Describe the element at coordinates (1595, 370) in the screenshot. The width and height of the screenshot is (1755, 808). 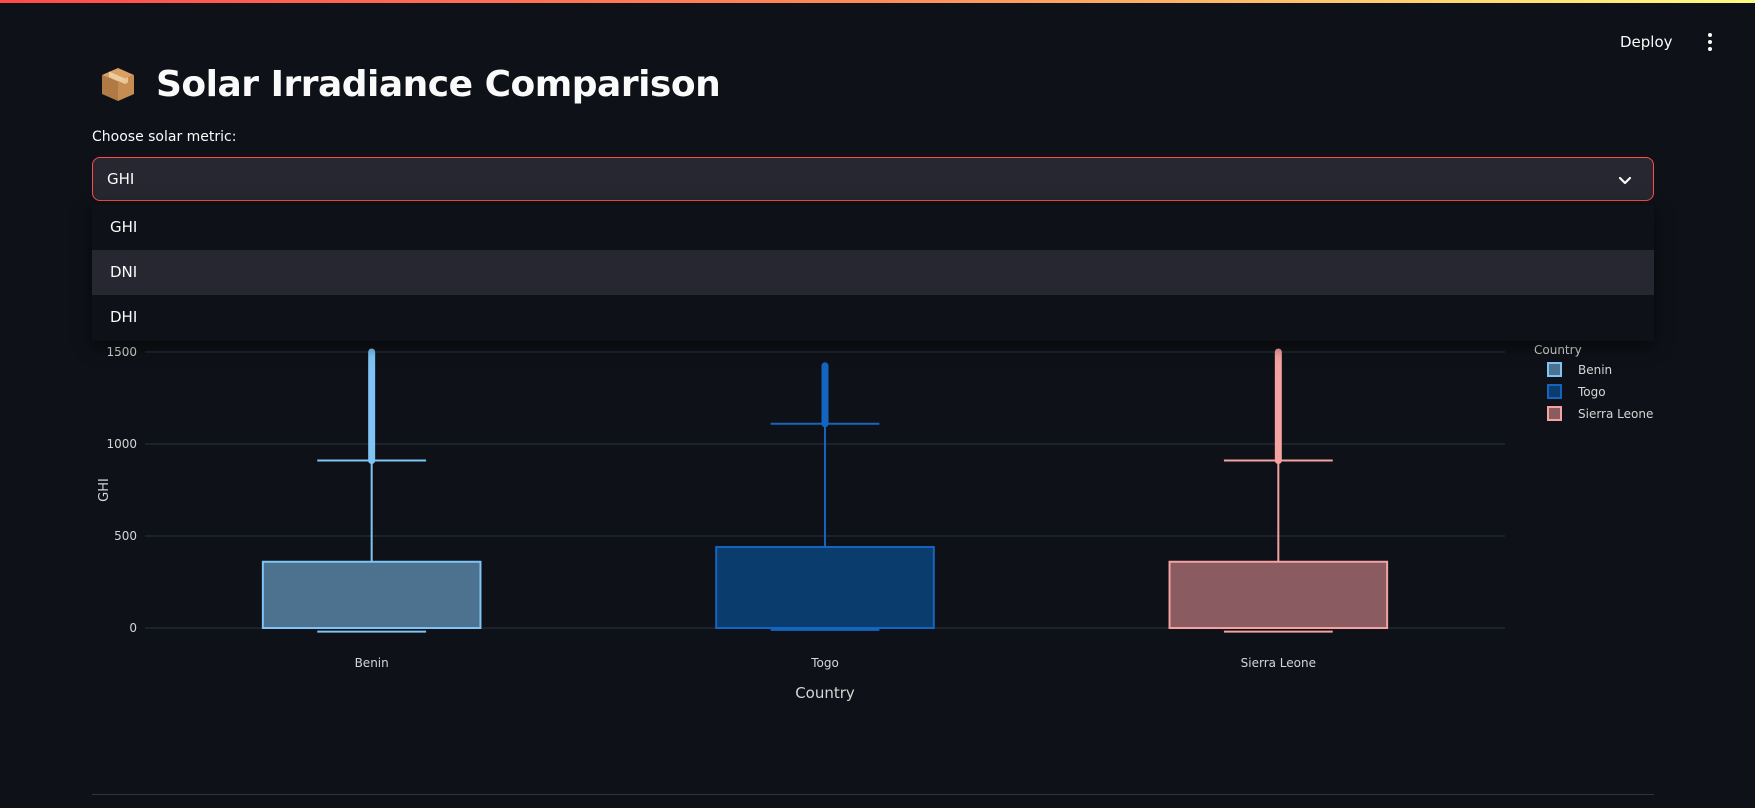
I see `legend-label-0: Benin` at that location.